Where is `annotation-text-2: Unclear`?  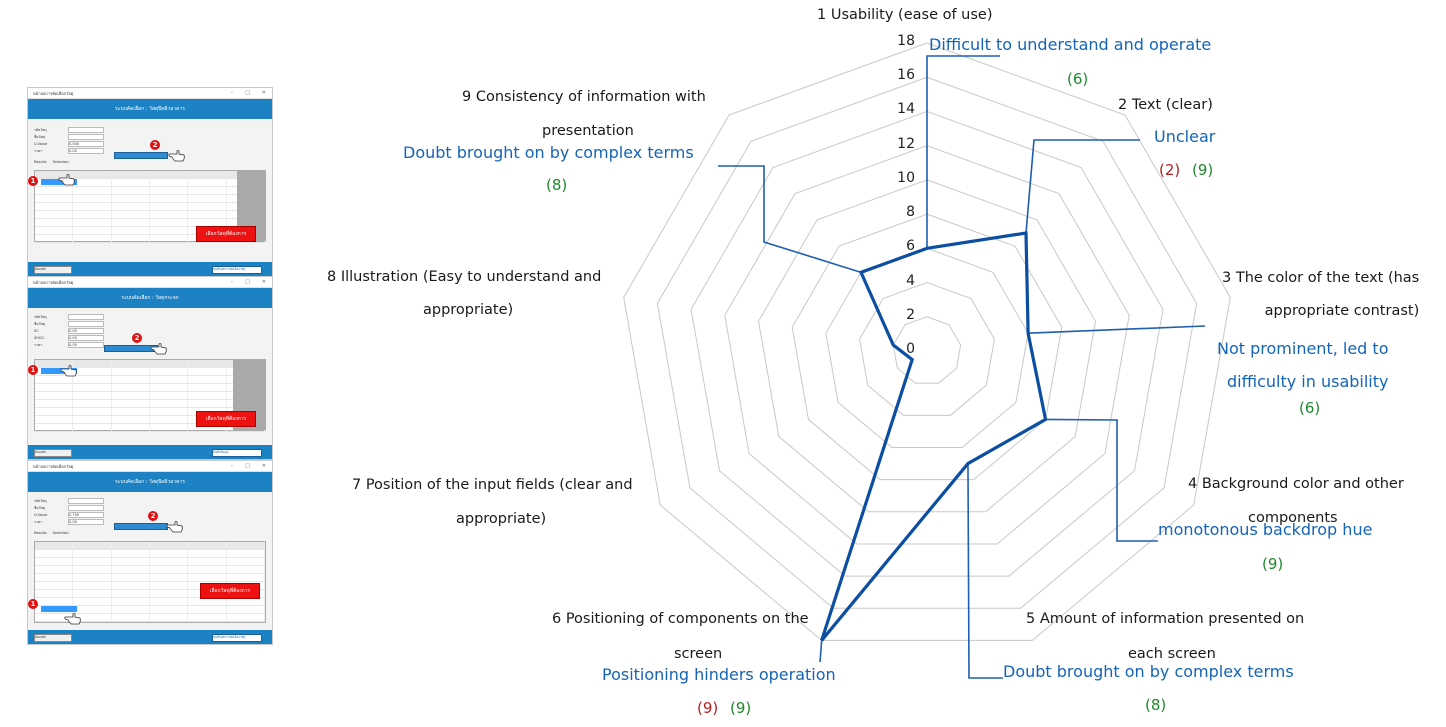
annotation-text-2: Unclear is located at coordinates (1185, 136).